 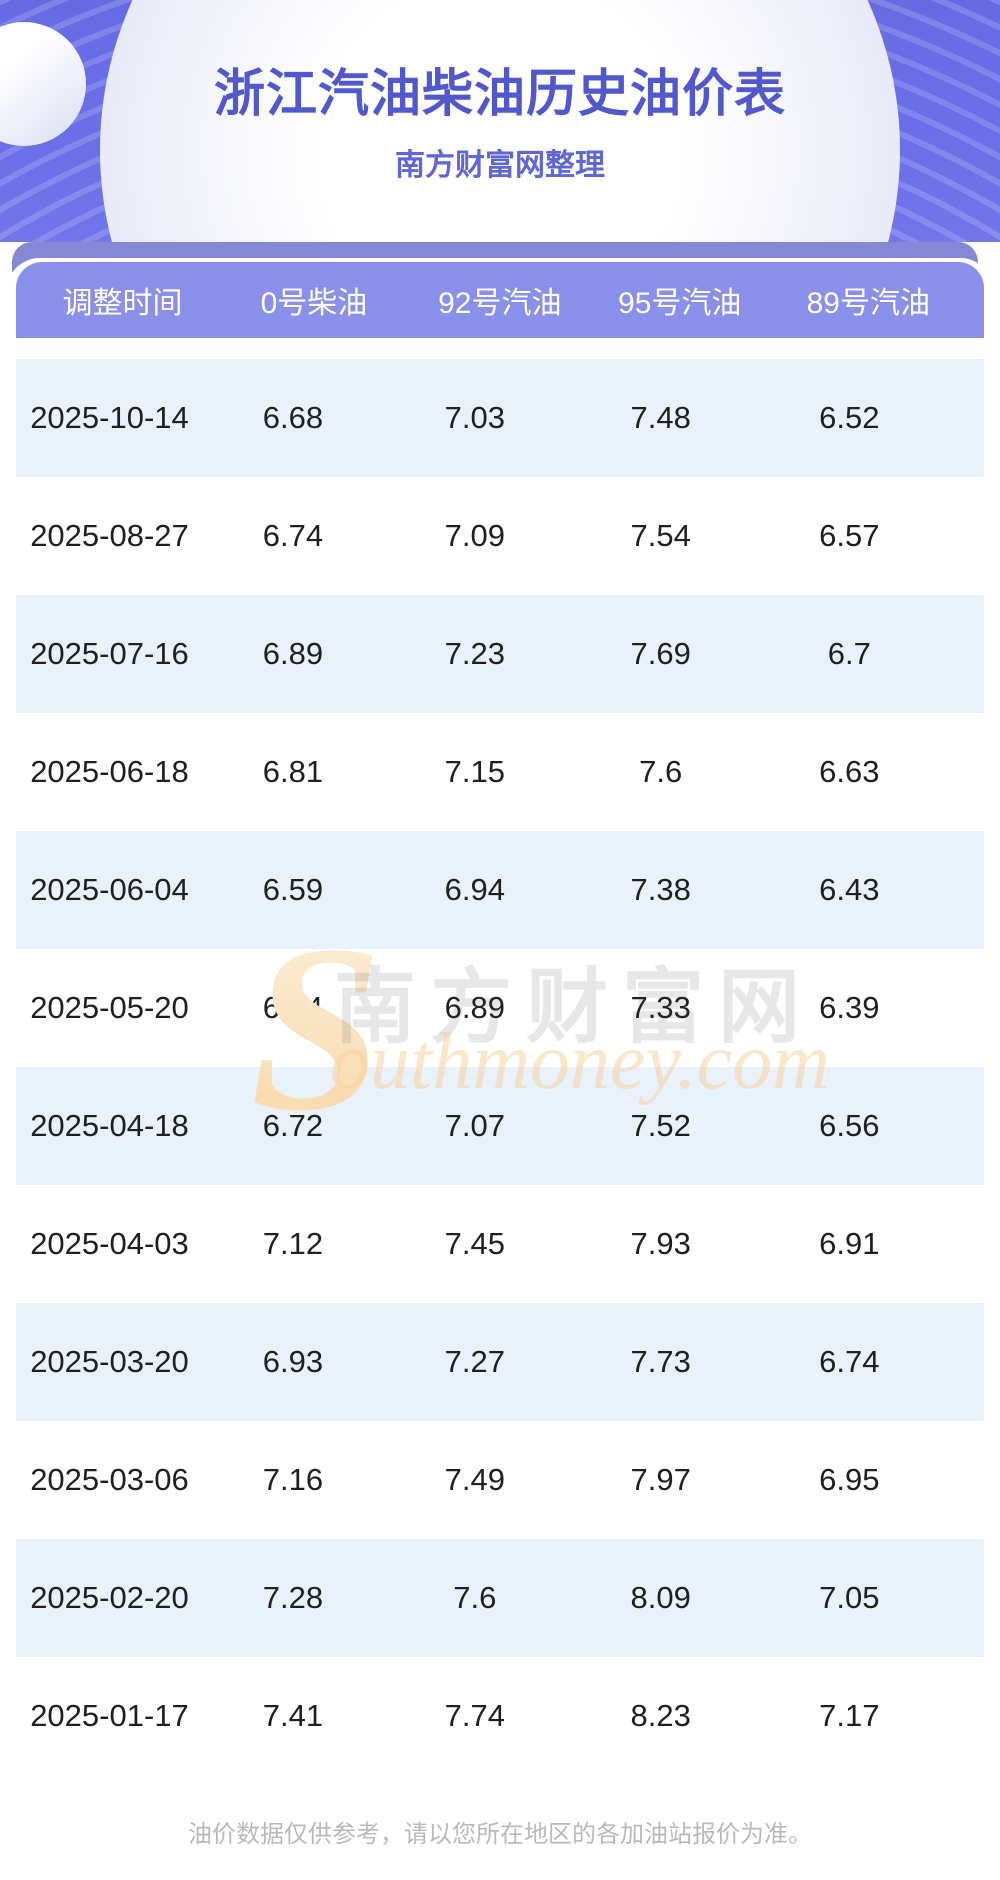 I want to click on cell-price: 7.74, so click(x=474, y=1715).